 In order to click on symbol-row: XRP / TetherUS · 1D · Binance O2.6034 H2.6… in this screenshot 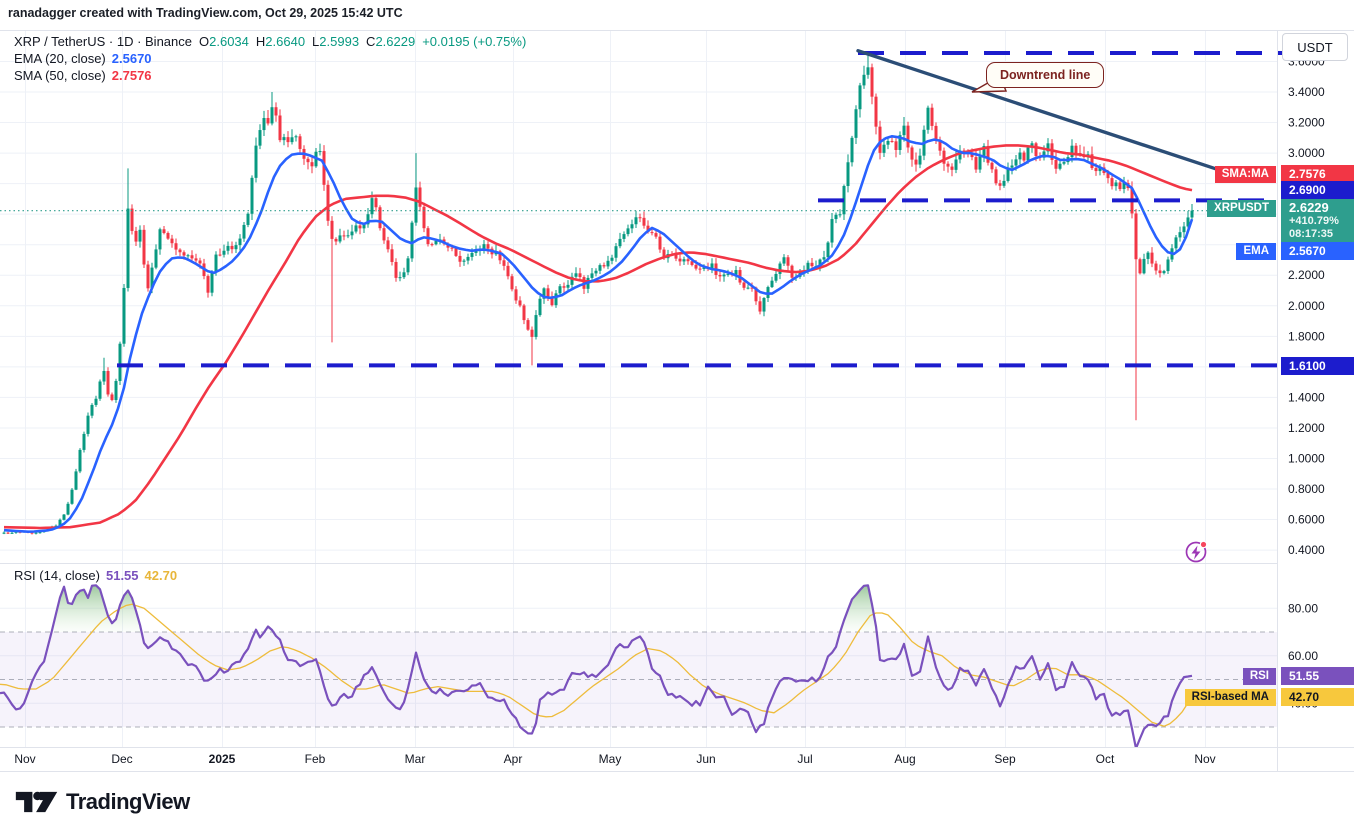, I will do `click(270, 42)`.